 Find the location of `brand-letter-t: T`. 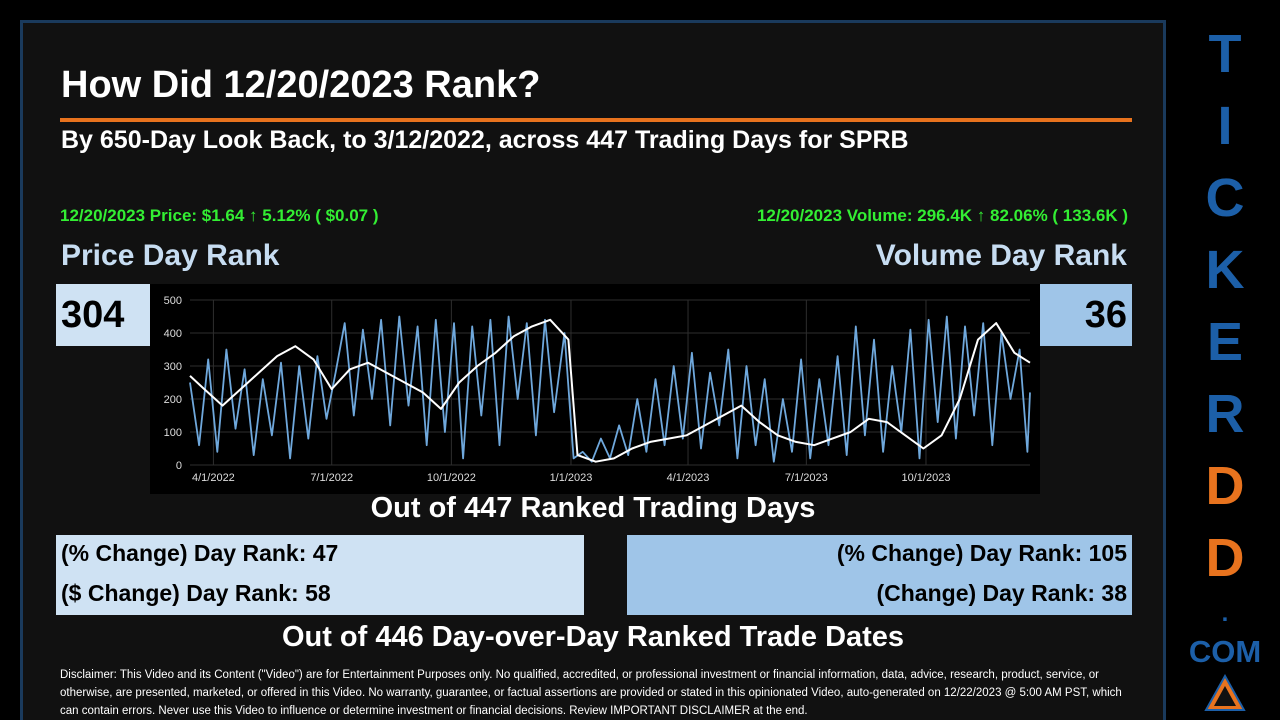

brand-letter-t: T is located at coordinates (1225, 54).